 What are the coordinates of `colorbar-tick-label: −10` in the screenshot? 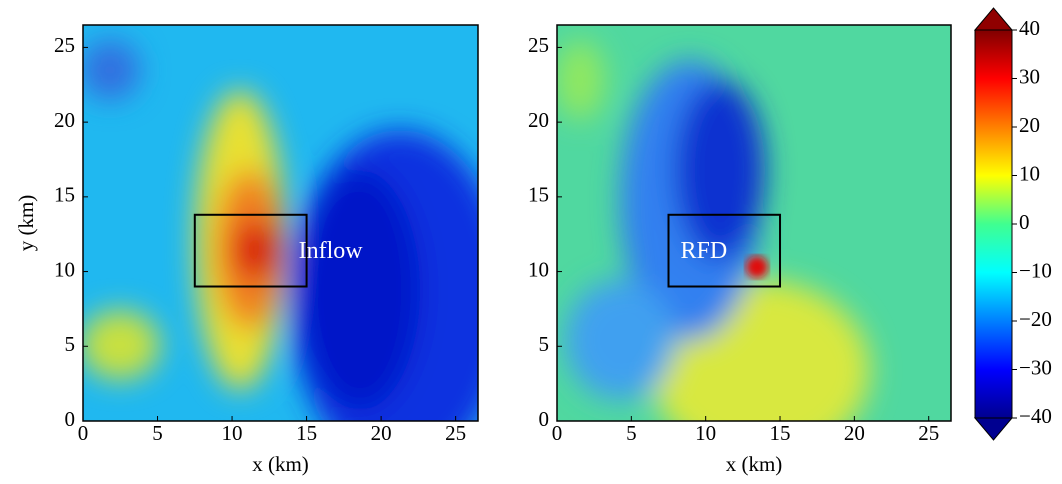 It's located at (1035, 270).